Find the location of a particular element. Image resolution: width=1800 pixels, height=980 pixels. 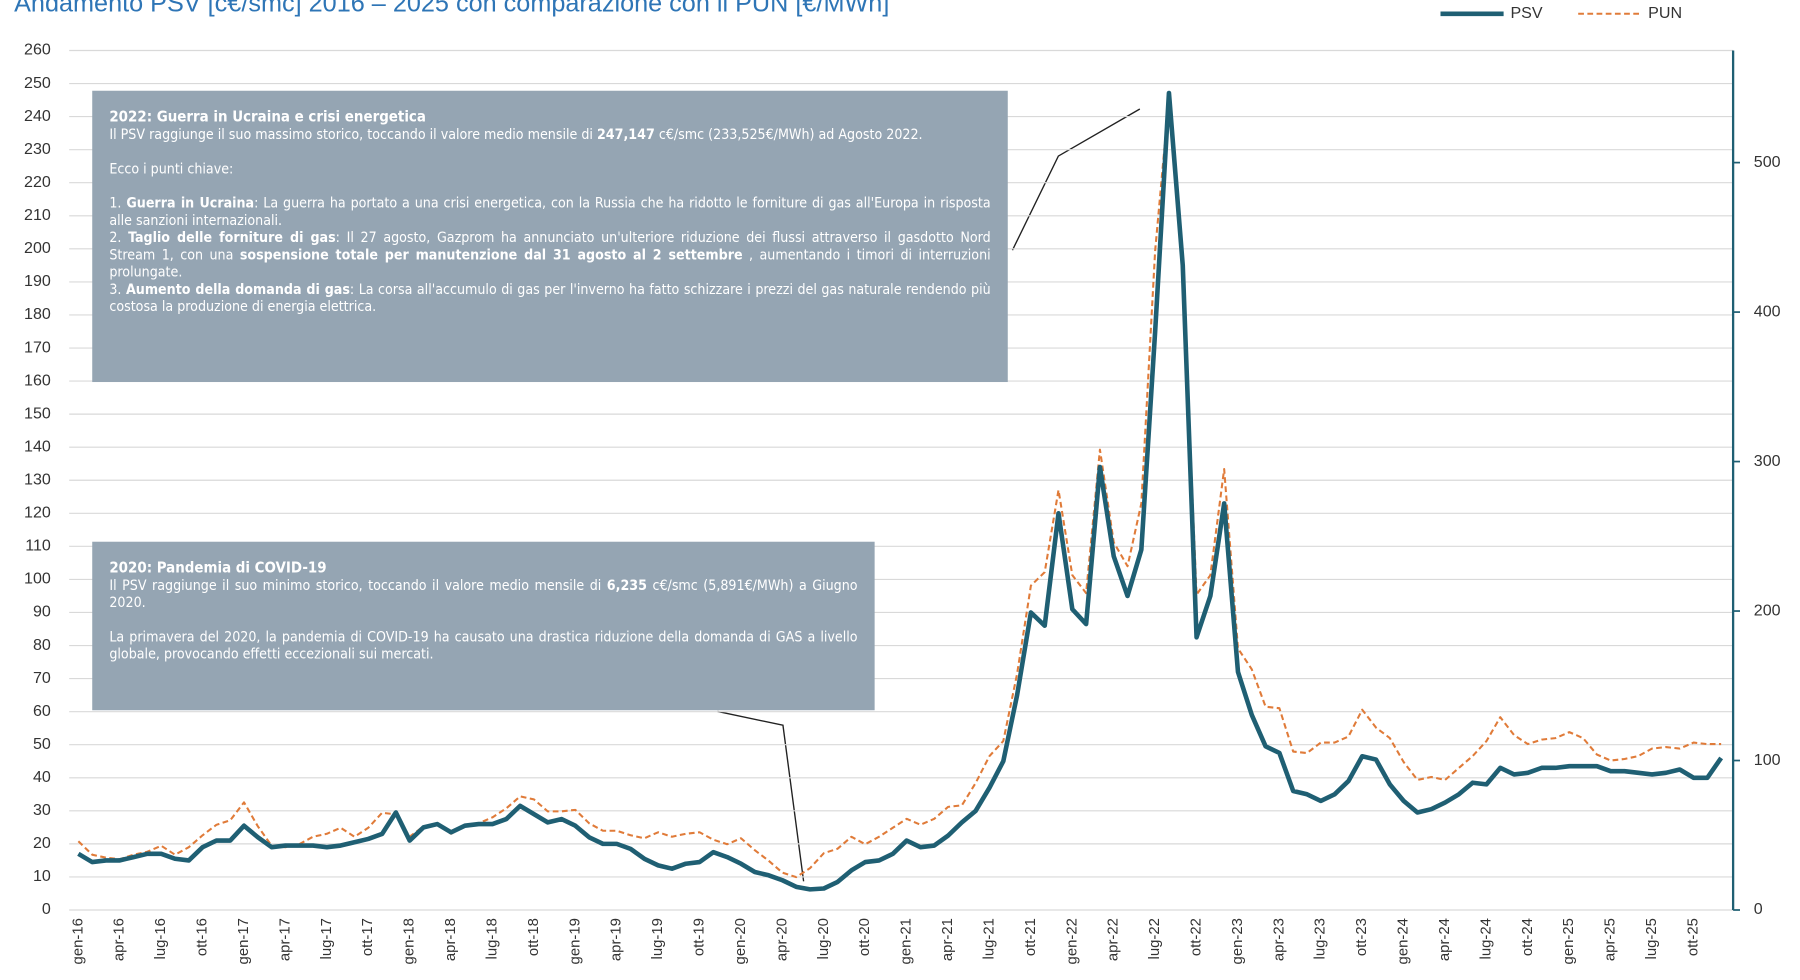

annotation-text: 3. is located at coordinates (117, 289).